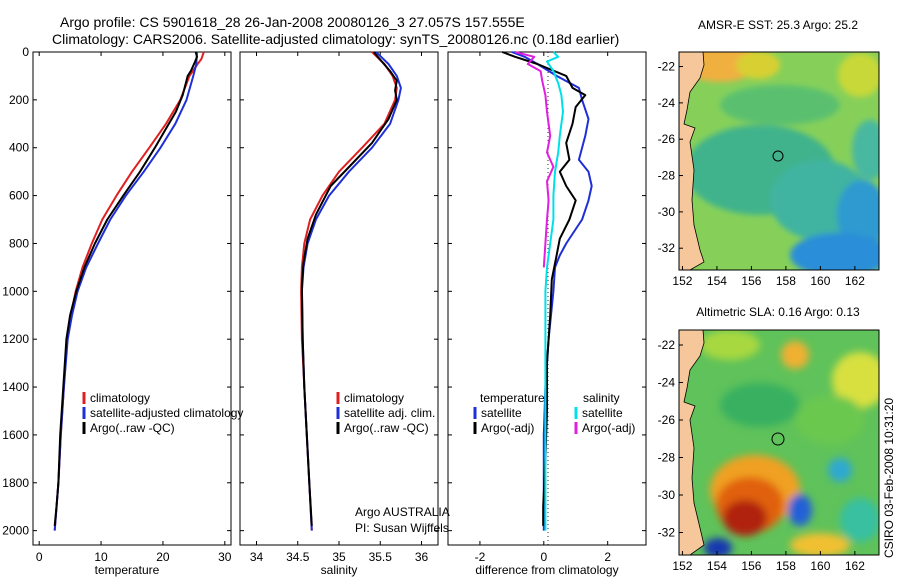 Image resolution: width=900 pixels, height=580 pixels. Describe the element at coordinates (889, 478) in the screenshot. I see `watermark: CSIRO 03-Feb-2008 10:31:20` at that location.